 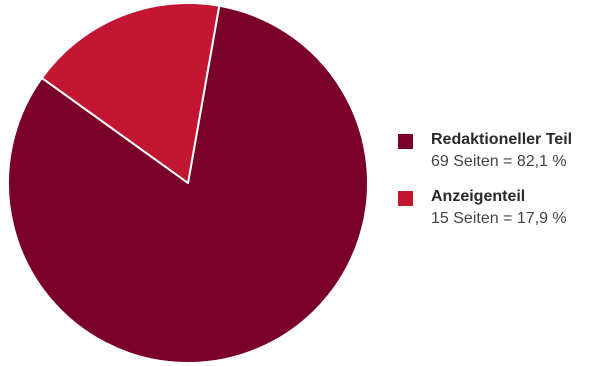 I want to click on legend-value-redaktioneller-teil: 69 Seiten = 82,1 %, so click(x=499, y=161).